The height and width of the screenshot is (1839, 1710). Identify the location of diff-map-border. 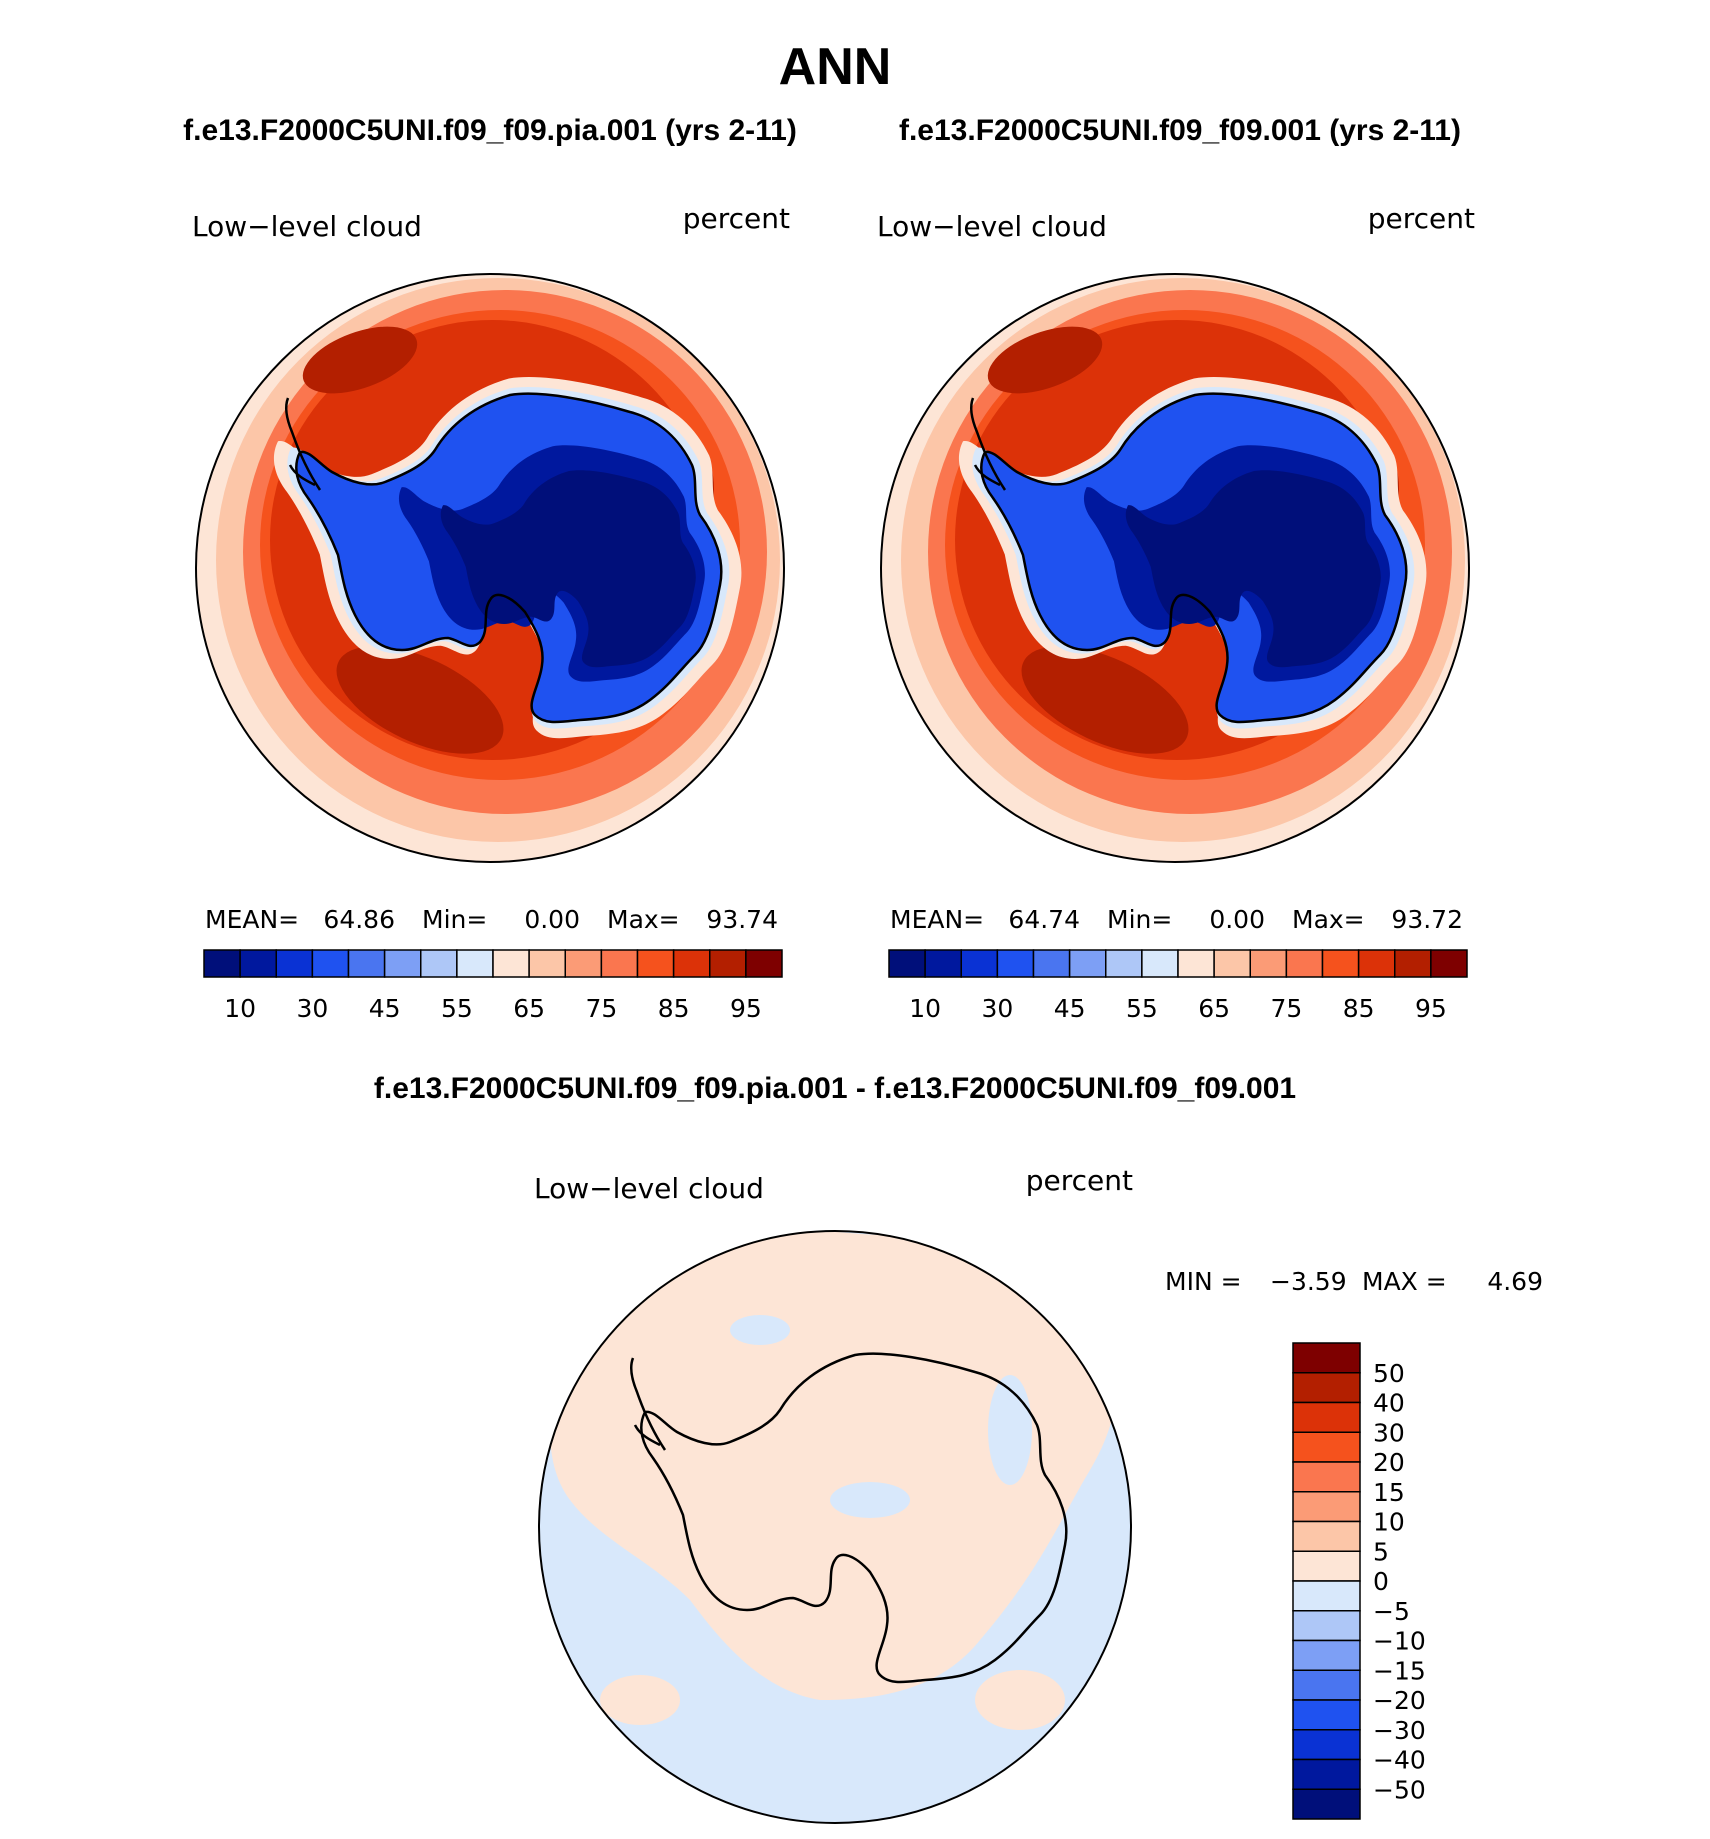
(835, 1527).